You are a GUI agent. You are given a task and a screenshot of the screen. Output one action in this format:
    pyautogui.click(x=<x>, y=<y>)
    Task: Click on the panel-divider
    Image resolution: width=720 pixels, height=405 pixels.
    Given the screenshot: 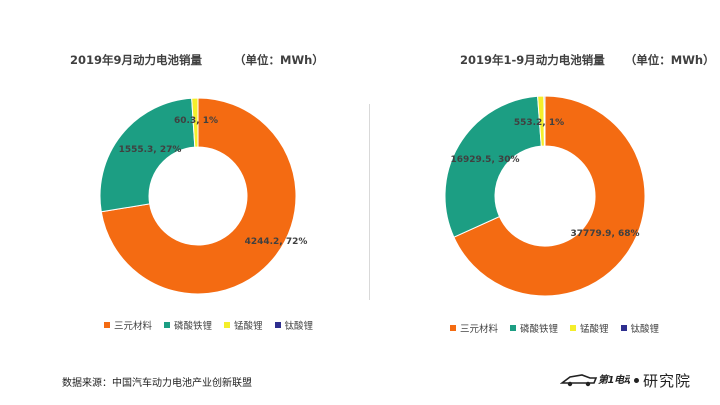 What is the action you would take?
    pyautogui.click(x=369, y=202)
    